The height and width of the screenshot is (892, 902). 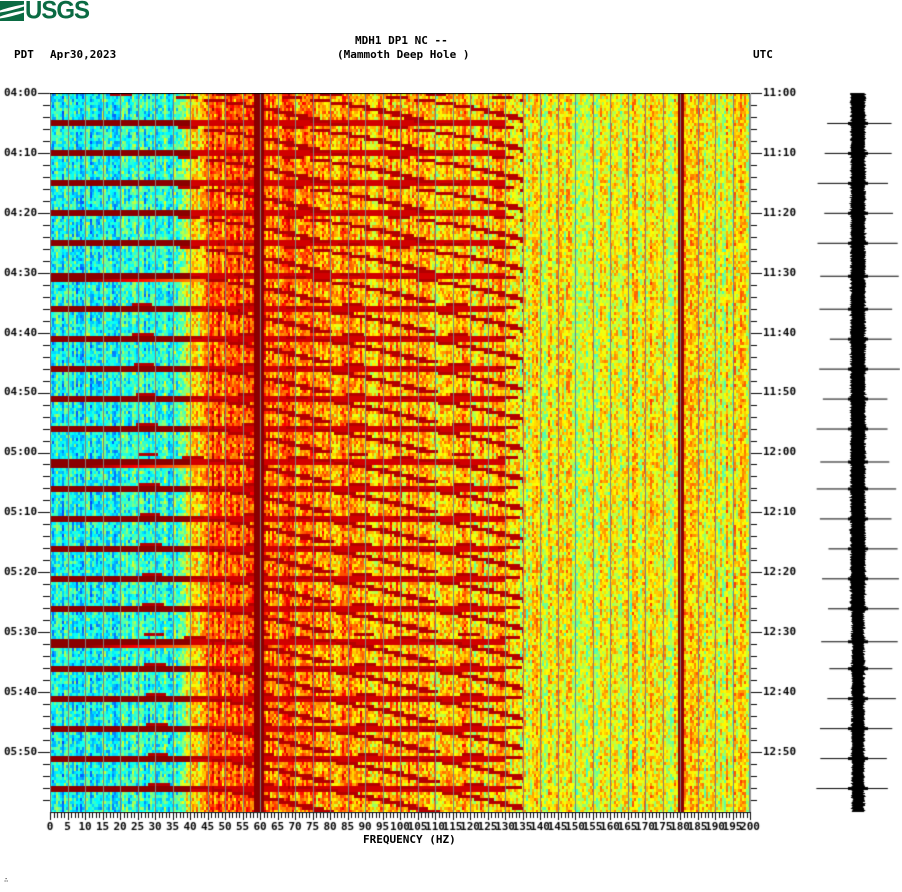 What do you see at coordinates (857, 452) in the screenshot?
I see `seismogram-trace` at bounding box center [857, 452].